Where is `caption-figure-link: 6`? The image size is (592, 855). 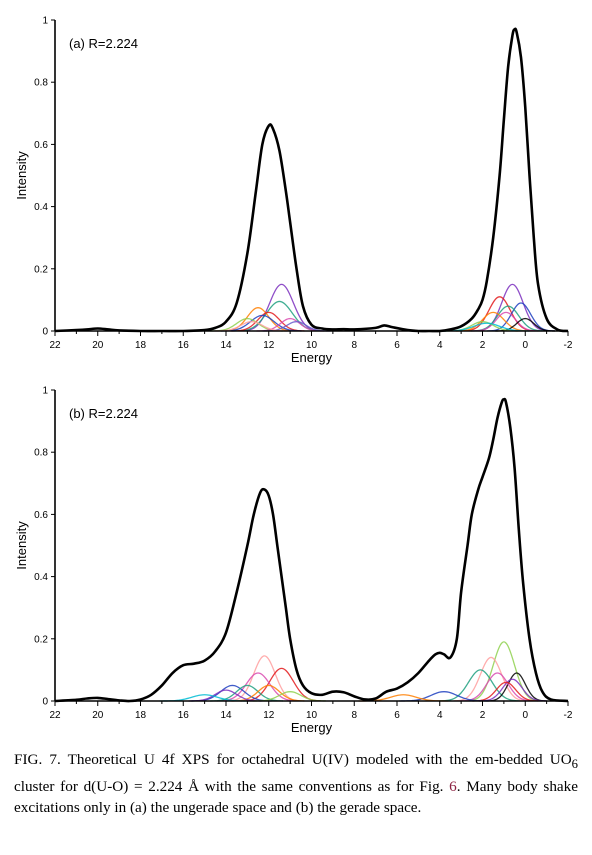 caption-figure-link: 6 is located at coordinates (453, 786).